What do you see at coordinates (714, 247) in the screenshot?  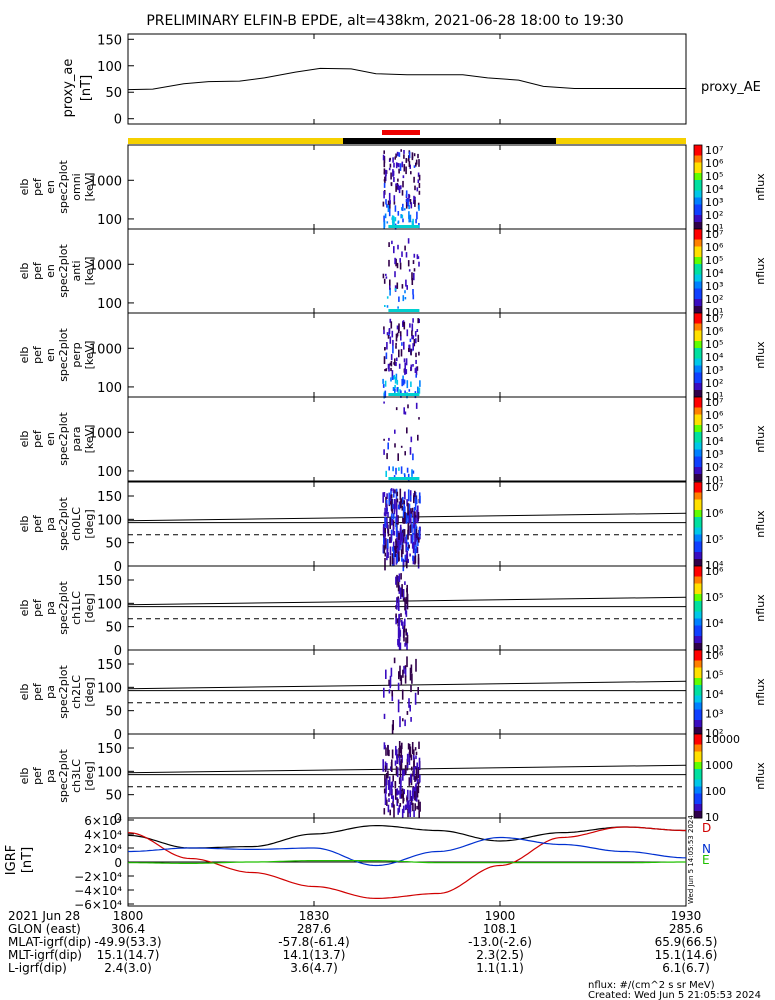 I see `colorbar-label: 10⁶` at bounding box center [714, 247].